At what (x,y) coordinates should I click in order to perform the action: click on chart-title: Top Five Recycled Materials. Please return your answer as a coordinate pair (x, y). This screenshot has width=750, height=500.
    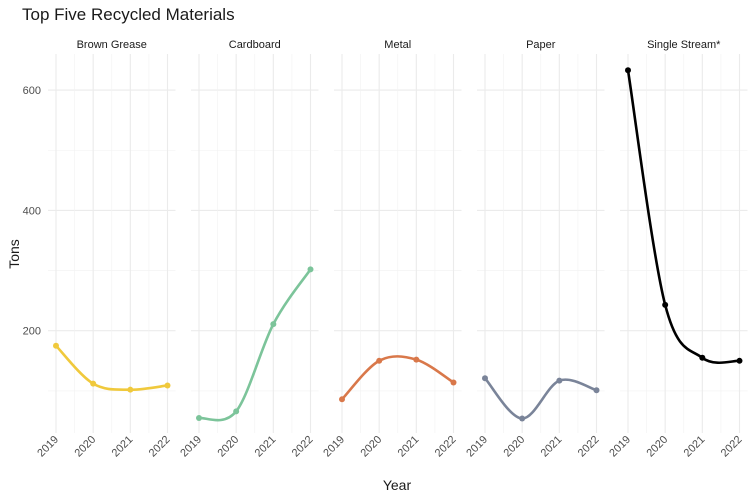
    Looking at the image, I should click on (128, 14).